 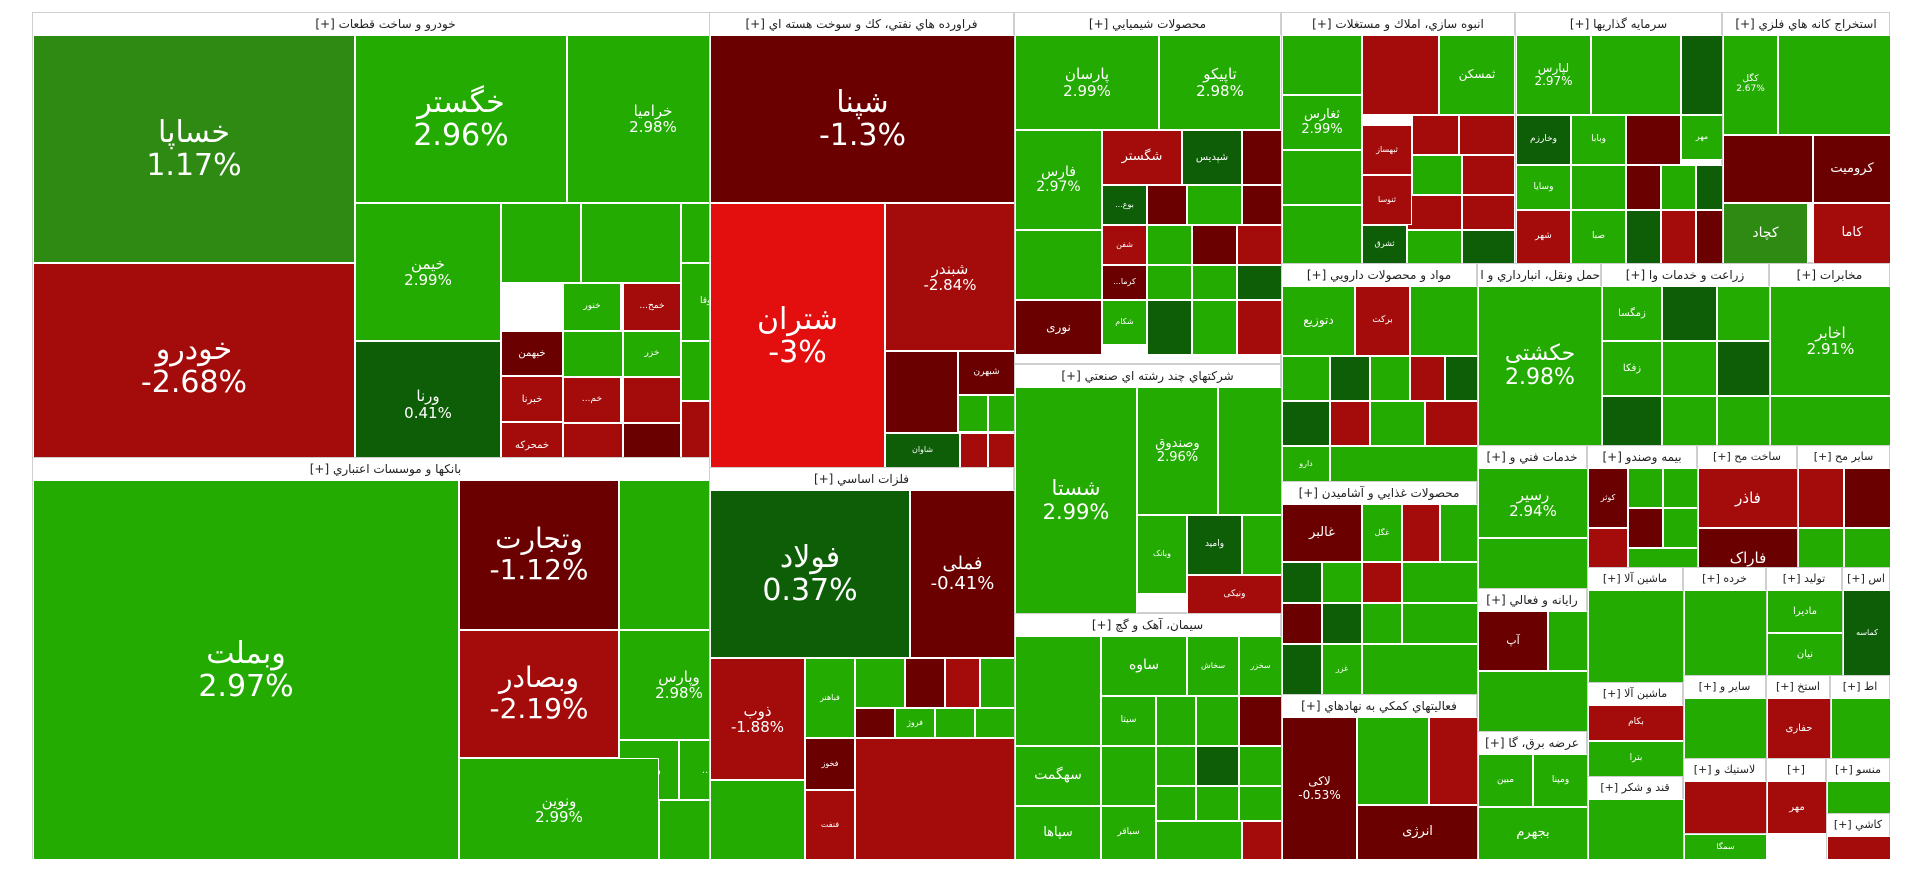 What do you see at coordinates (1128, 721) in the screenshot?
I see `stock-tile: سیتا` at bounding box center [1128, 721].